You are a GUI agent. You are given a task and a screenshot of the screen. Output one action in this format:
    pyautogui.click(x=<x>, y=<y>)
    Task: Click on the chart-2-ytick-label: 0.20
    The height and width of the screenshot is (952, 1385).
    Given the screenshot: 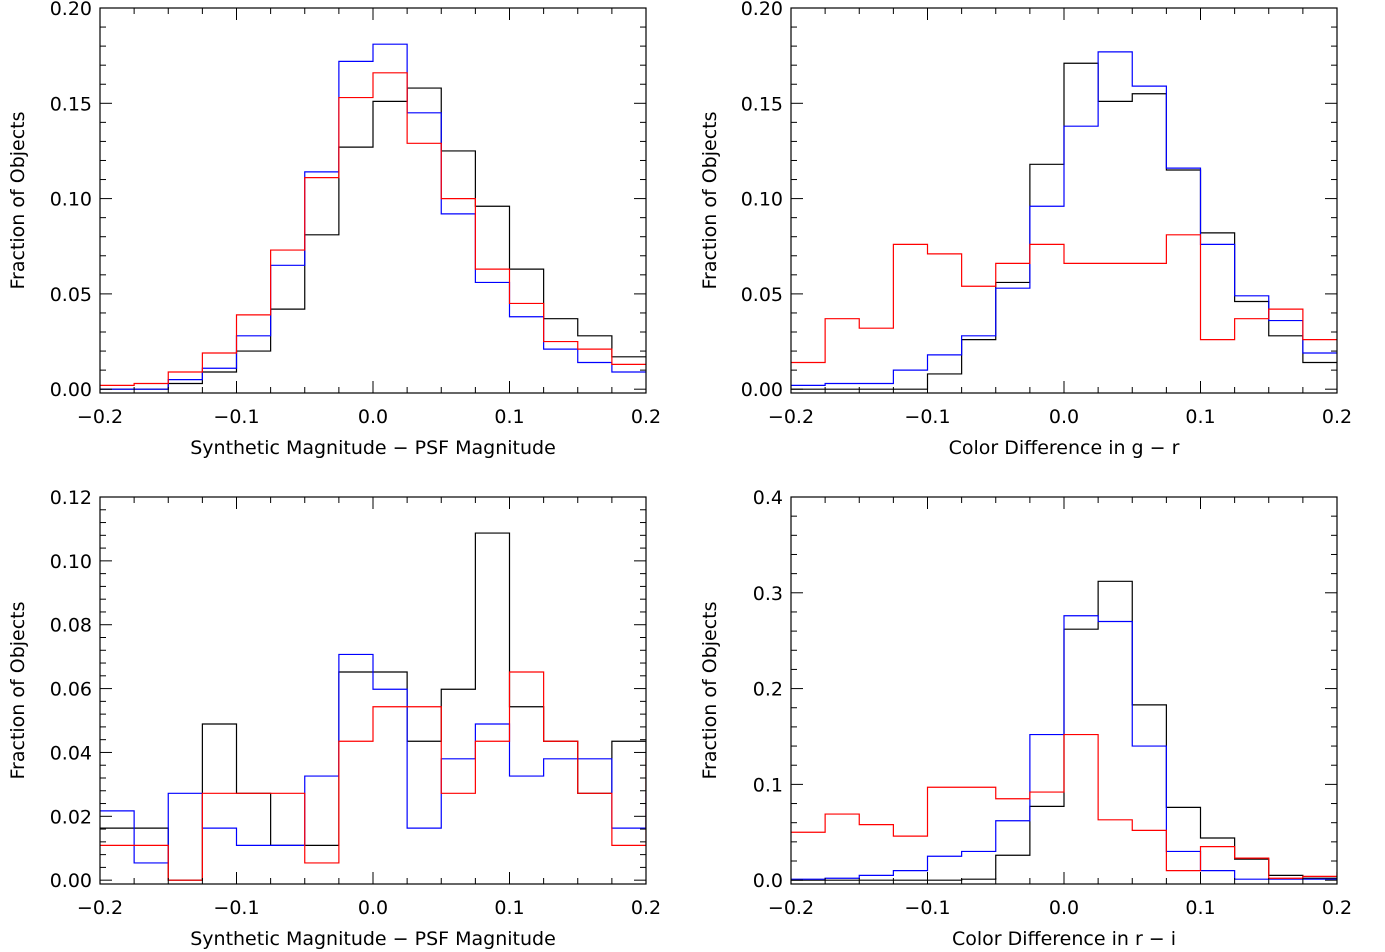 What is the action you would take?
    pyautogui.click(x=762, y=10)
    